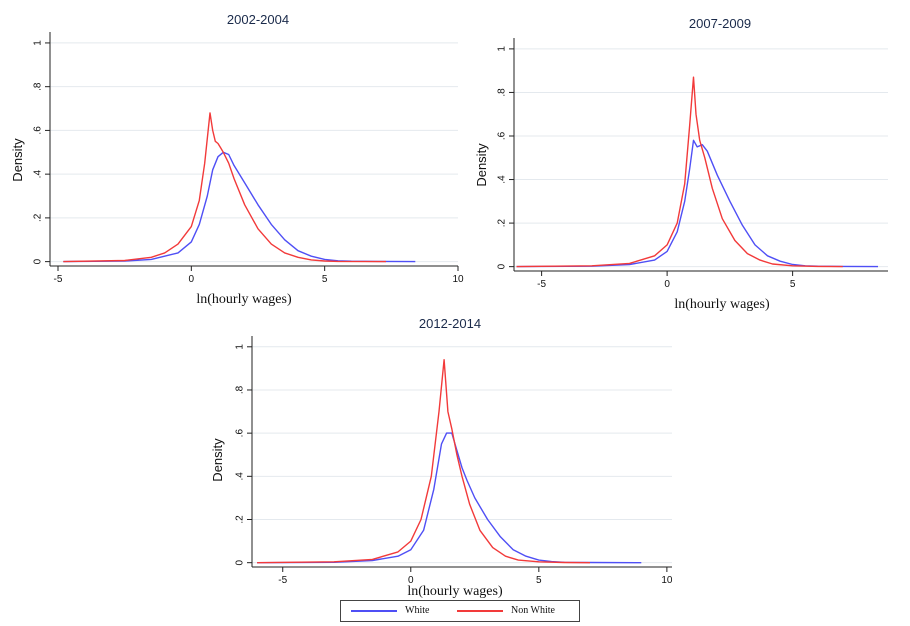 This screenshot has width=910, height=626. What do you see at coordinates (374, 610) in the screenshot?
I see `legend-swatch-white` at bounding box center [374, 610].